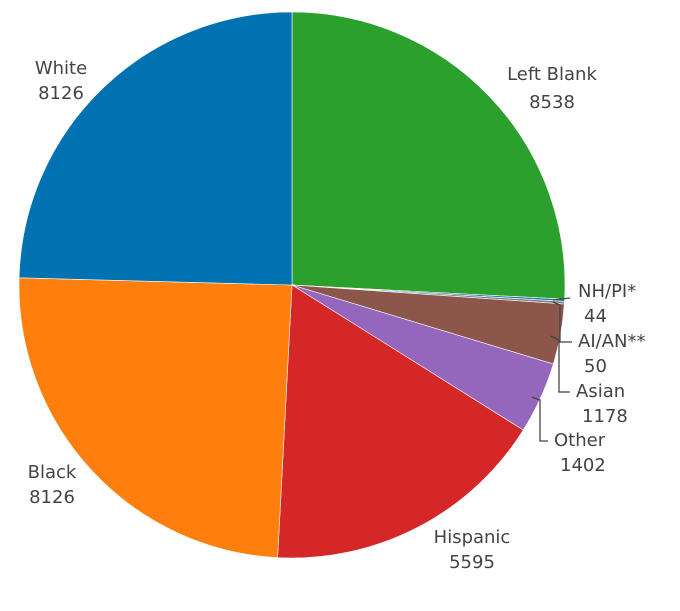 The image size is (680, 611). What do you see at coordinates (595, 316) in the screenshot?
I see `slice-value-label: 44` at bounding box center [595, 316].